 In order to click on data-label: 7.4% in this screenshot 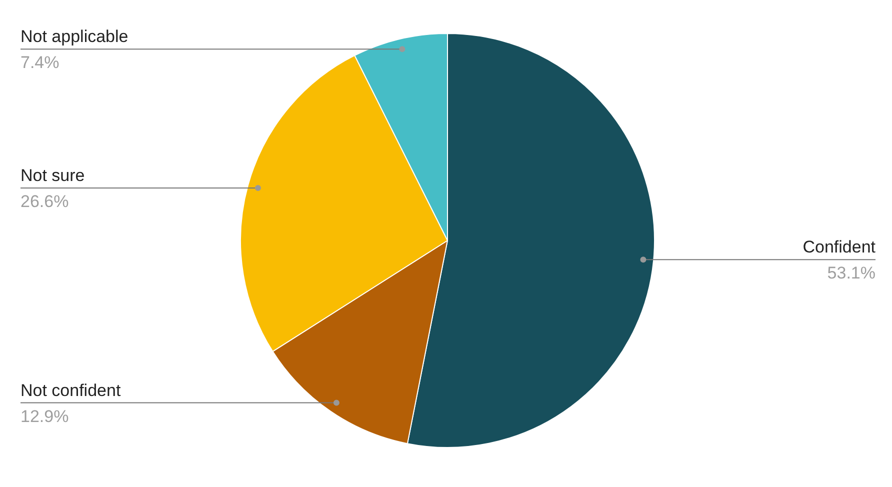, I will do `click(40, 62)`.